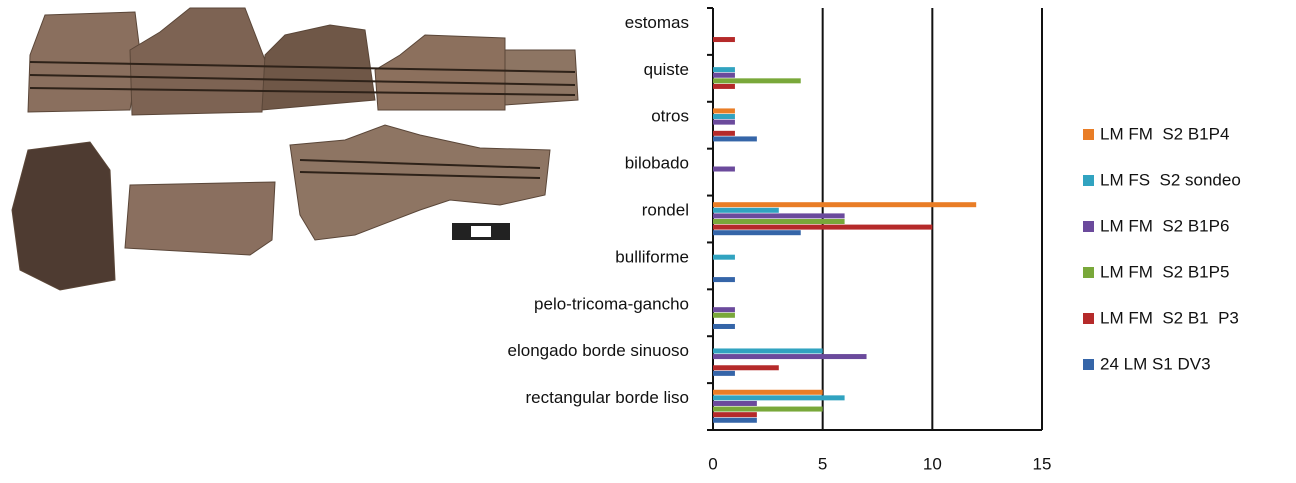 The image size is (1296, 483). Describe the element at coordinates (665, 209) in the screenshot. I see `y-tick-label: rondel` at that location.